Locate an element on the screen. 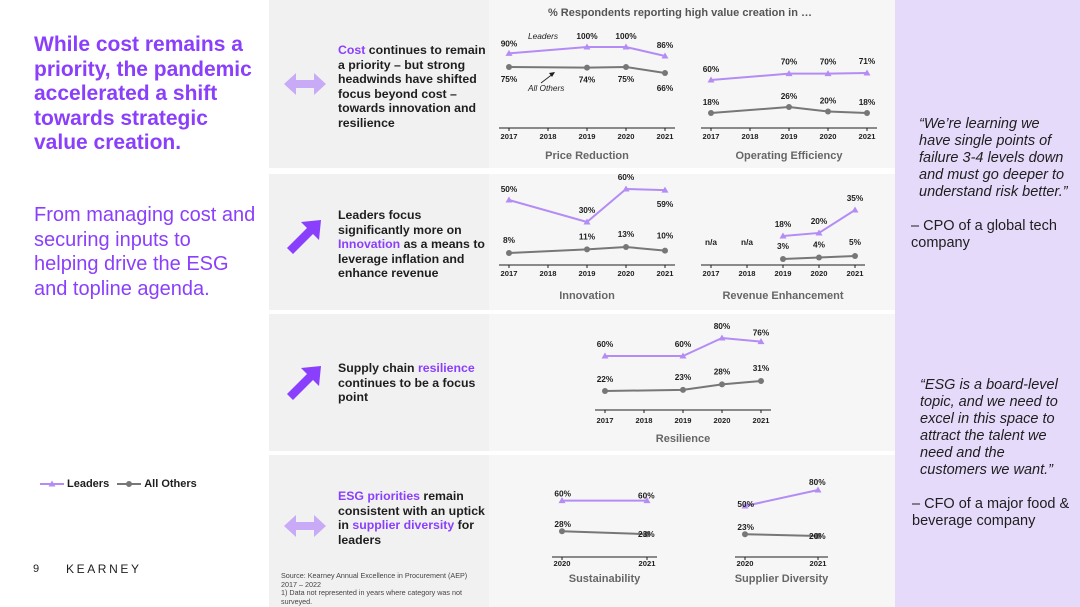  revenue-enhancement-leaders-point is located at coordinates (855, 209).